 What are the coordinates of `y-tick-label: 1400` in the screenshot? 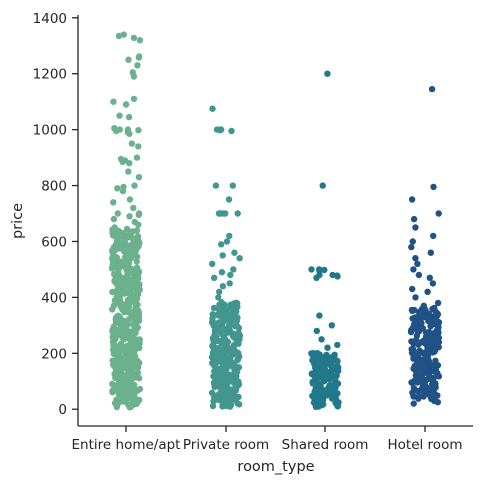 It's located at (50, 19).